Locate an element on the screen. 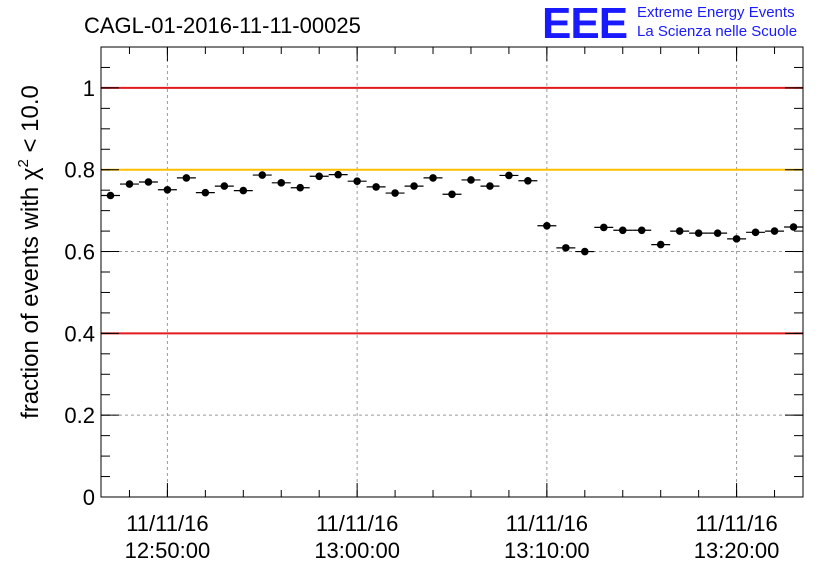  x-tick-label-time: 13:10:00 is located at coordinates (547, 550).